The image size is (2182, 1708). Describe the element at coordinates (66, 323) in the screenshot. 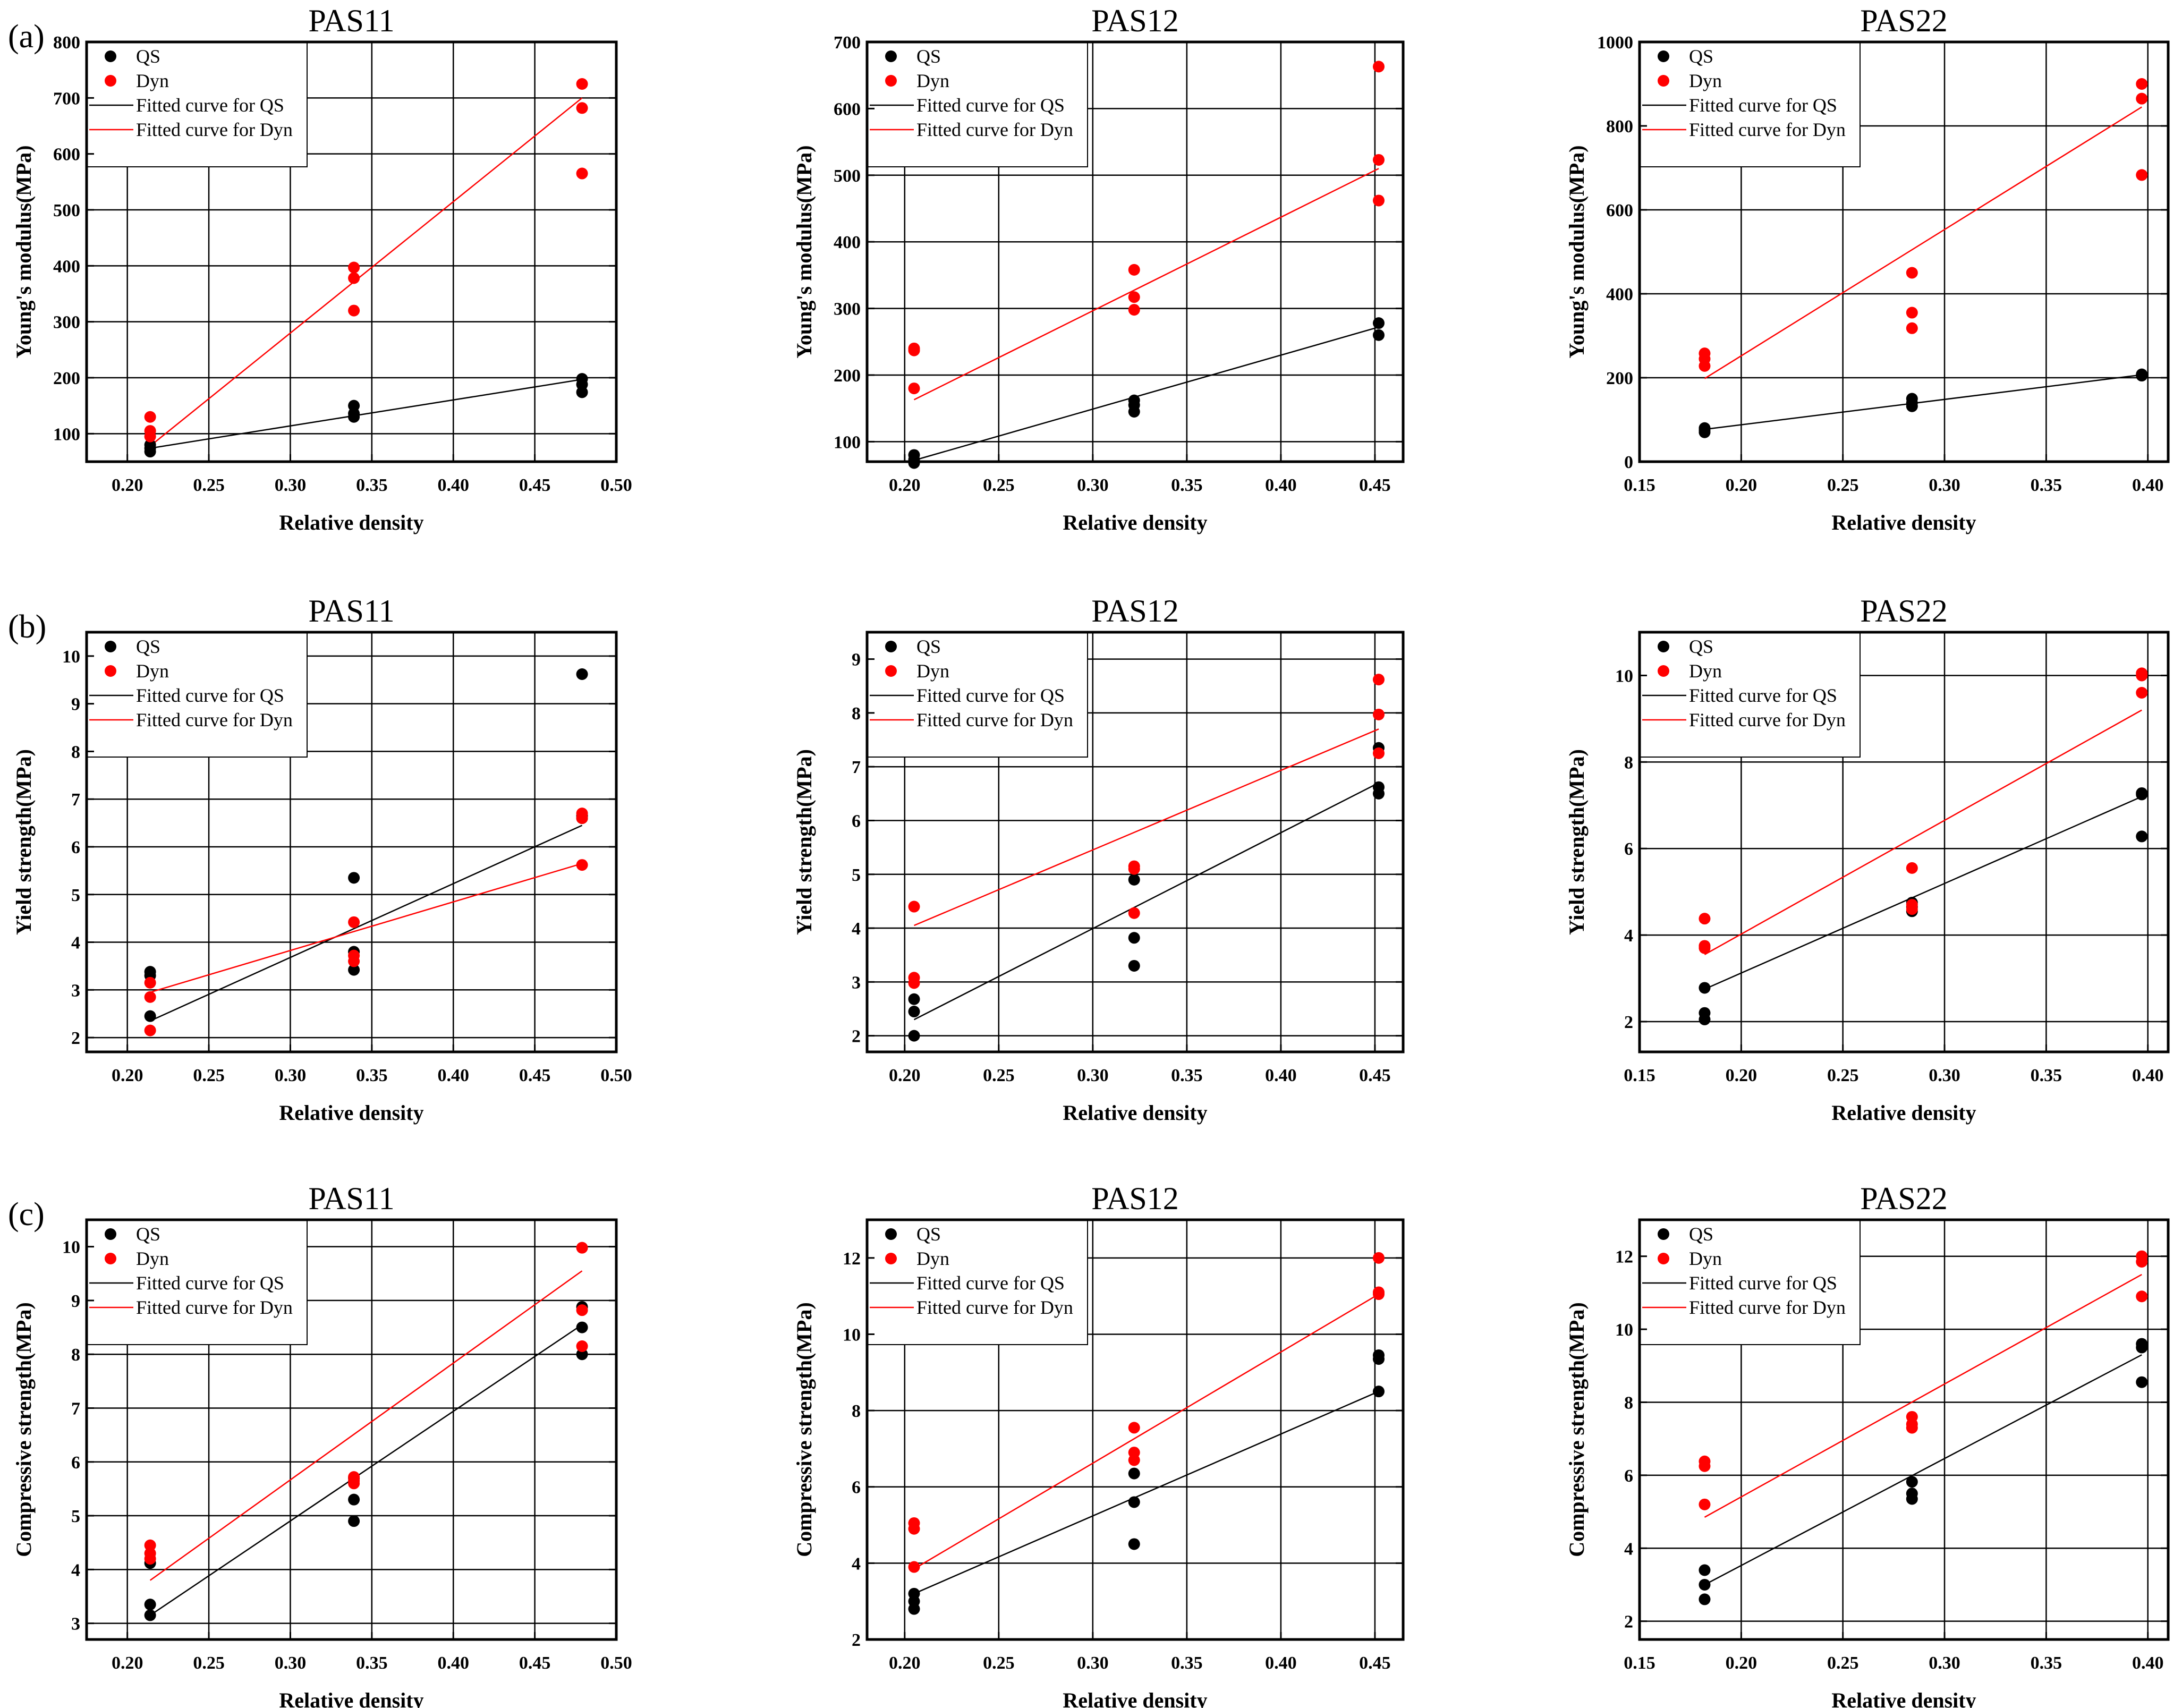

I see `y-tick-label: 300` at that location.